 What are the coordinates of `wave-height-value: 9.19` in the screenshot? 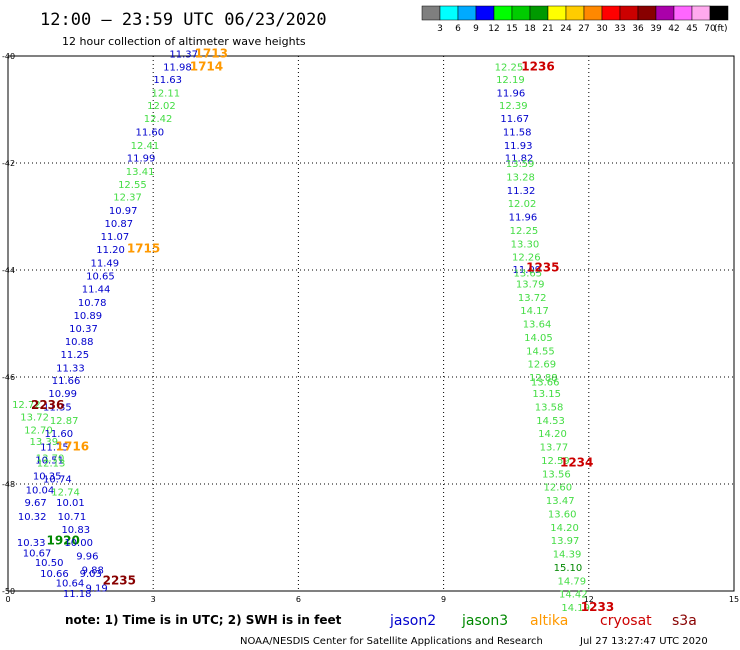 It's located at (96, 588).